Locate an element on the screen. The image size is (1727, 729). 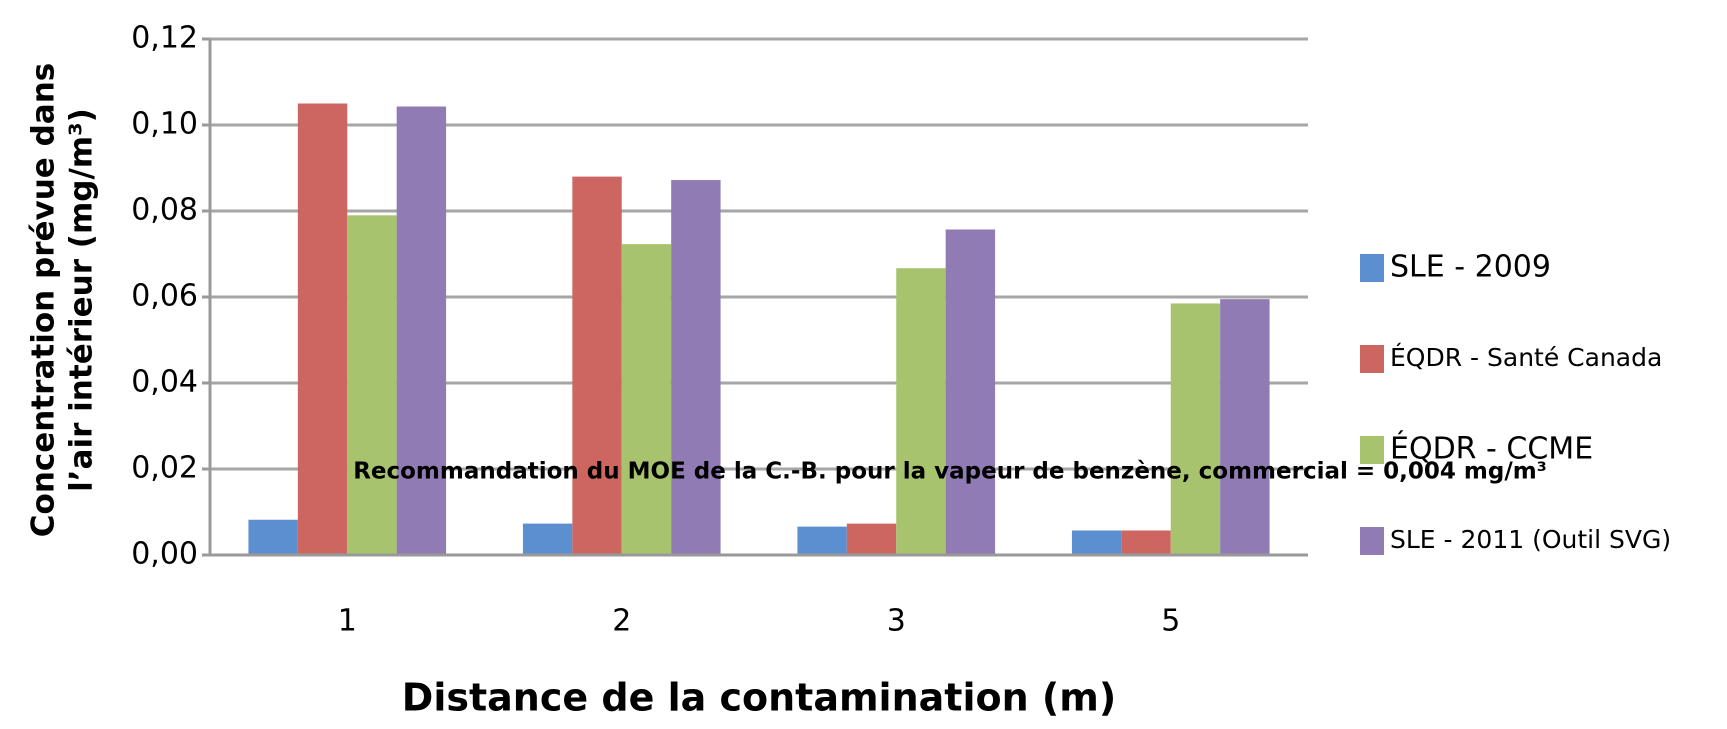
legend-label: SLE - 2009 is located at coordinates (1470, 267).